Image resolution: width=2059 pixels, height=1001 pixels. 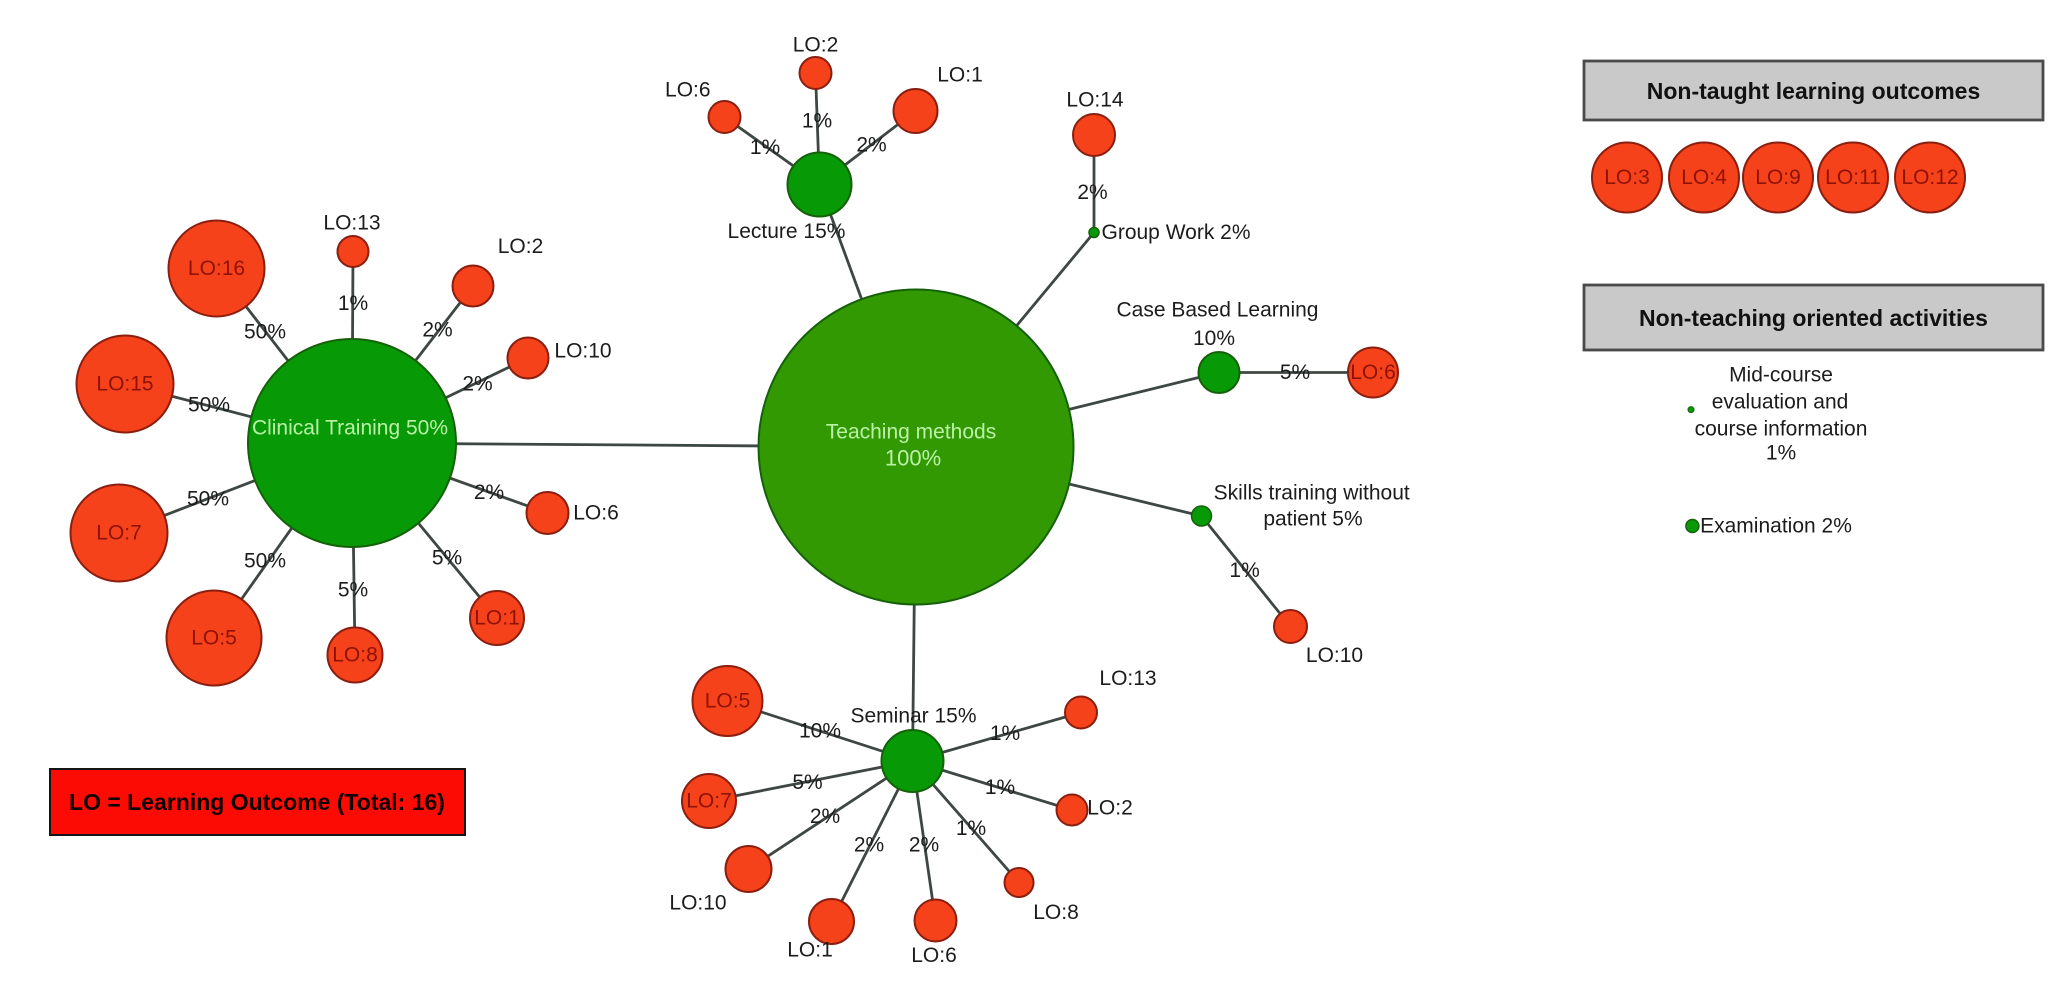 What do you see at coordinates (1781, 375) in the screenshot?
I see `svg-text: Mid-course` at bounding box center [1781, 375].